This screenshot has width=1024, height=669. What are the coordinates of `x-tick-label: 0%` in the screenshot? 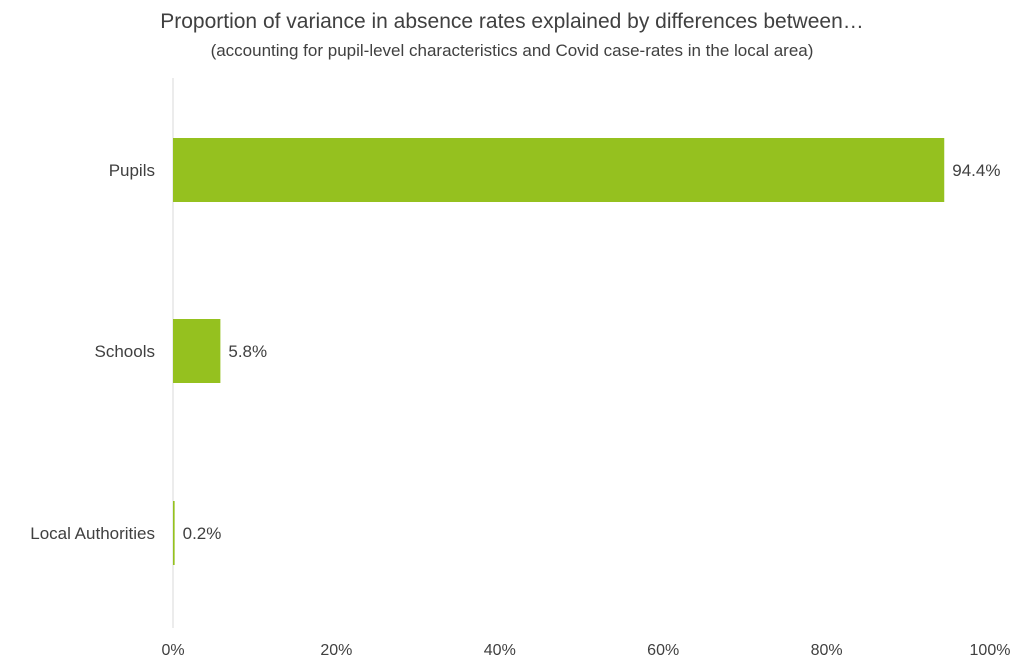 It's located at (172, 650).